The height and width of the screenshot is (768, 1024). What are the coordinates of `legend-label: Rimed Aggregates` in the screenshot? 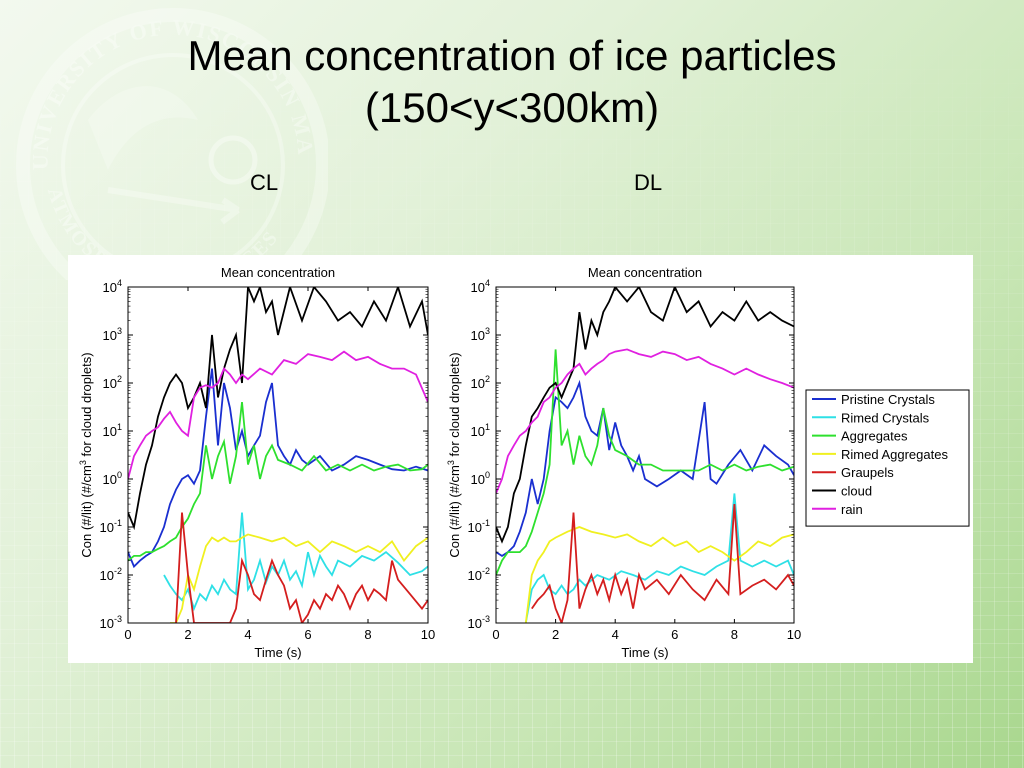 It's located at (894, 454).